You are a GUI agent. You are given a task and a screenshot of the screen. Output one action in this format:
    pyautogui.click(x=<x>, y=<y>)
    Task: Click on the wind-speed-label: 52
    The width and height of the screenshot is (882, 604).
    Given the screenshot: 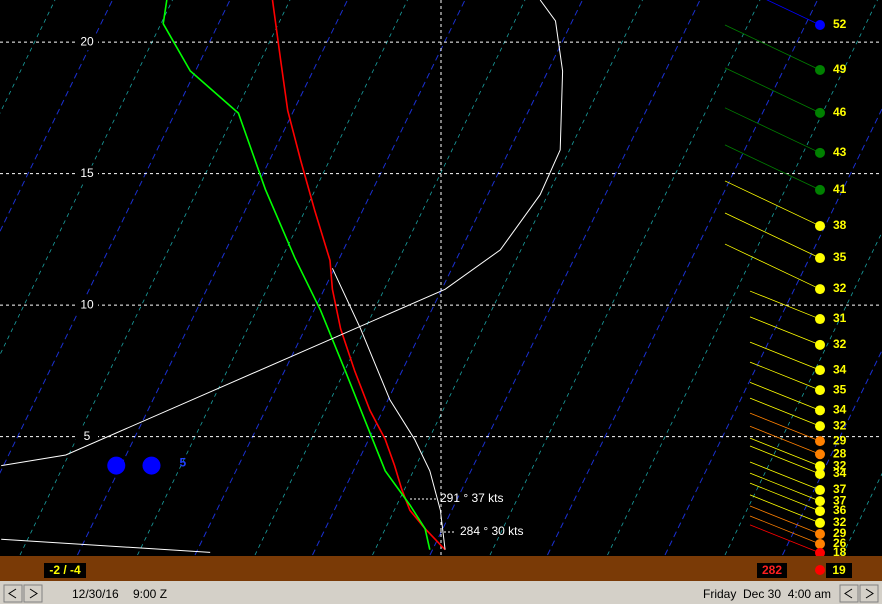 What is the action you would take?
    pyautogui.click(x=840, y=24)
    